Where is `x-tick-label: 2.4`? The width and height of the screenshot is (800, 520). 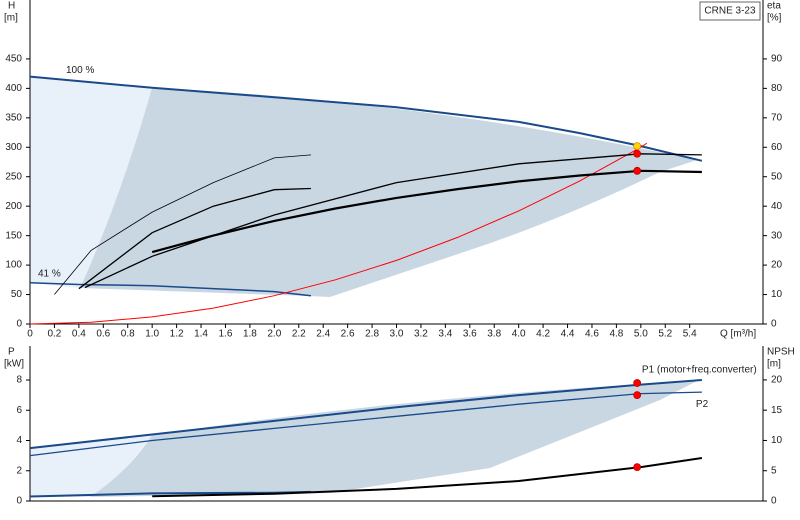 x-tick-label: 2.4 is located at coordinates (323, 334).